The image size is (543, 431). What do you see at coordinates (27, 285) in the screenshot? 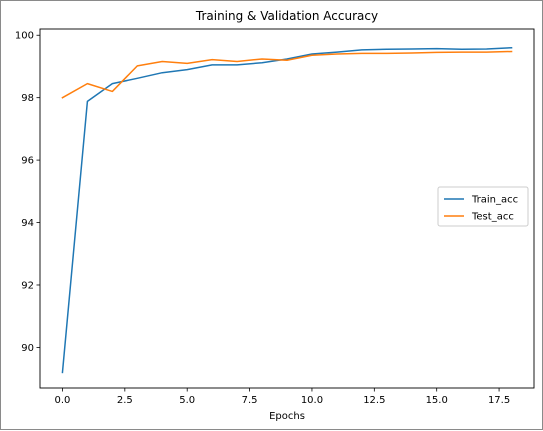
I see `y-tick-label: 92` at bounding box center [27, 285].